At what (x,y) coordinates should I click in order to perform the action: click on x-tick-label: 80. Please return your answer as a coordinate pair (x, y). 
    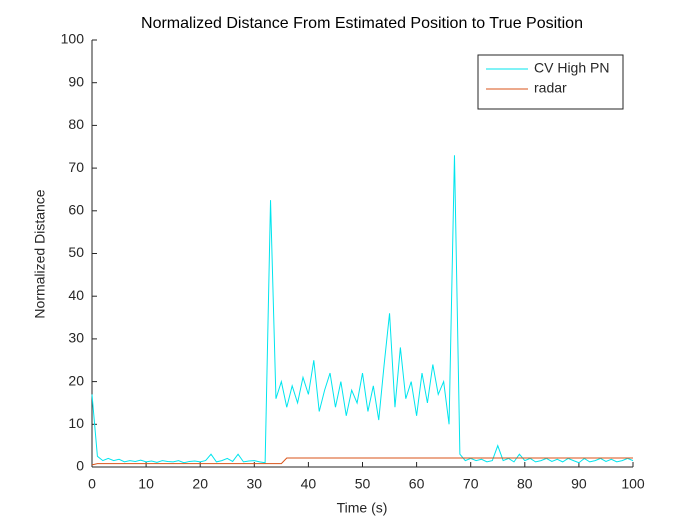
    Looking at the image, I should click on (525, 484).